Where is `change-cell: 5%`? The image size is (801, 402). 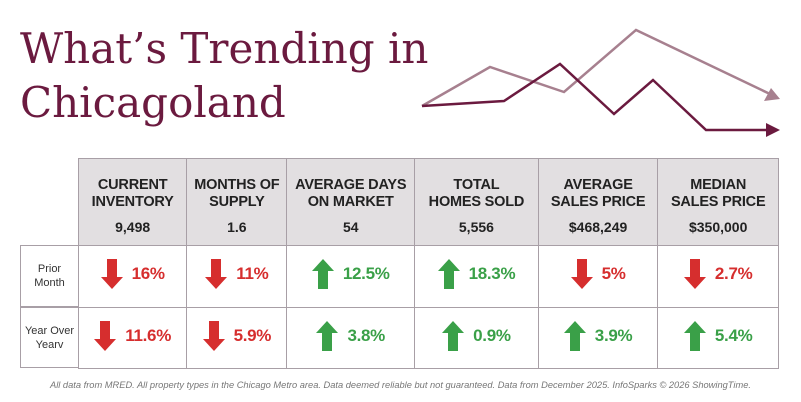 change-cell: 5% is located at coordinates (598, 276).